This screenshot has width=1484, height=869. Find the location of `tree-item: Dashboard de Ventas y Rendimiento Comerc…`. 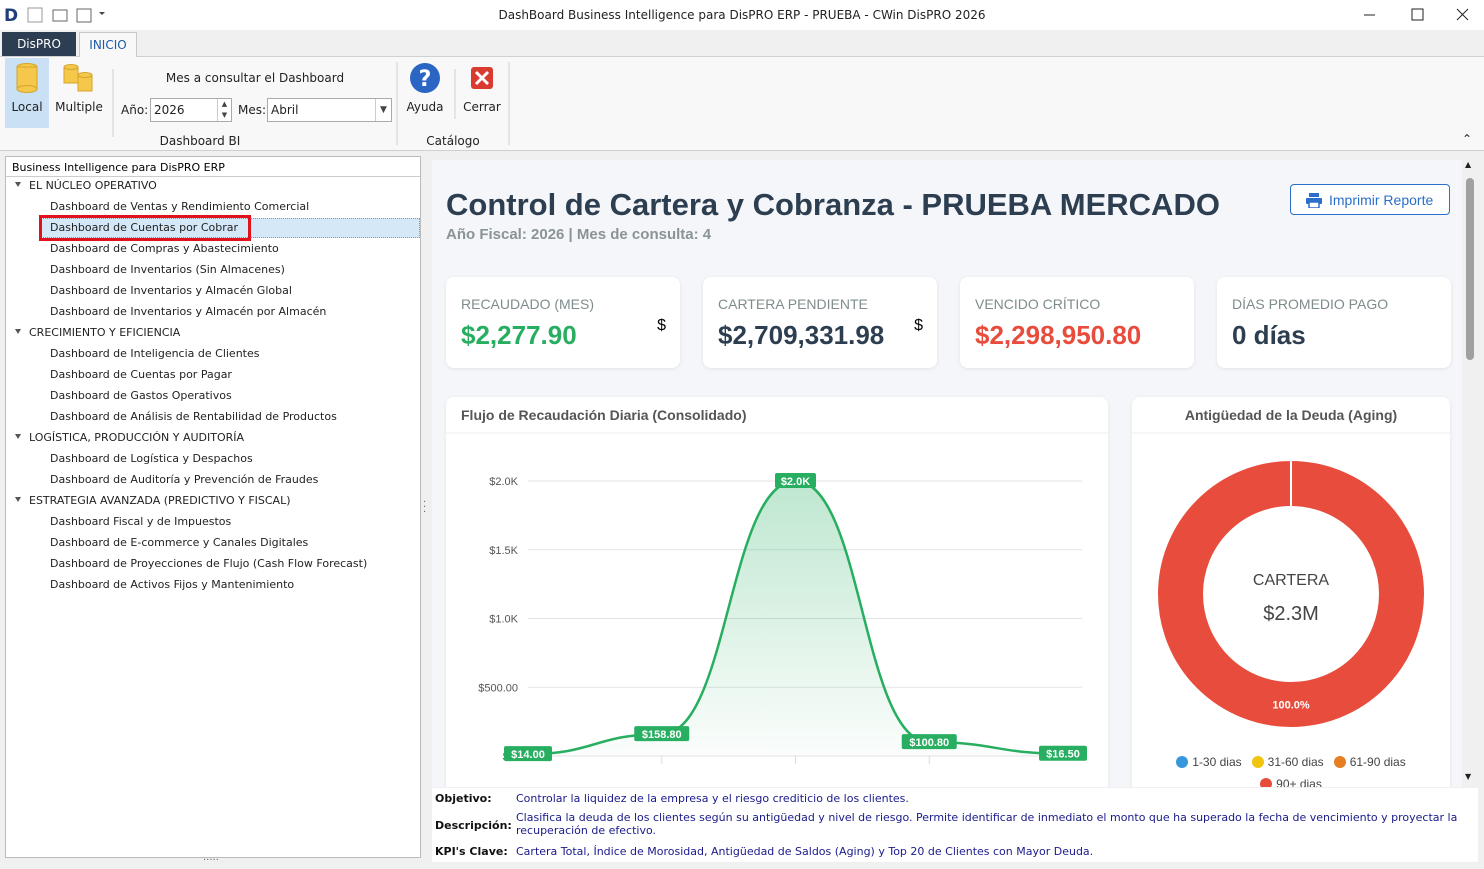

tree-item: Dashboard de Ventas y Rendimiento Comerc… is located at coordinates (180, 206).